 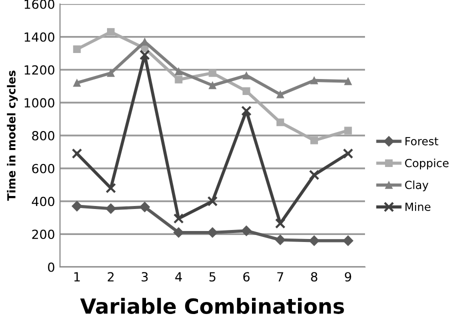 I want to click on x-tick-label: 3, so click(x=145, y=277).